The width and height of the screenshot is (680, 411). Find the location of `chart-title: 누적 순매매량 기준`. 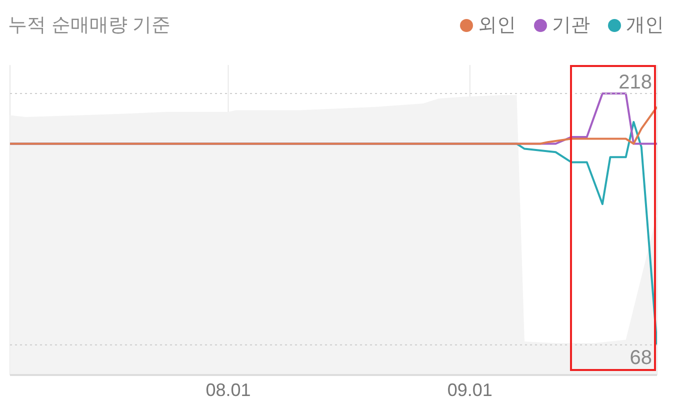

chart-title: 누적 순매매량 기준 is located at coordinates (89, 26).